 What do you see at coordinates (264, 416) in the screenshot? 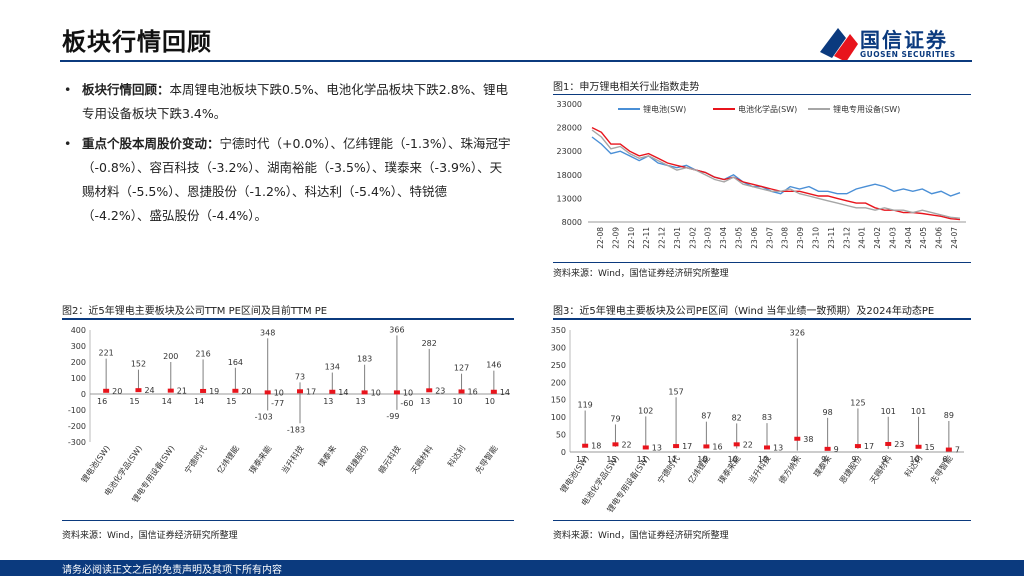
I see `min-pe-label: -103` at bounding box center [264, 416].